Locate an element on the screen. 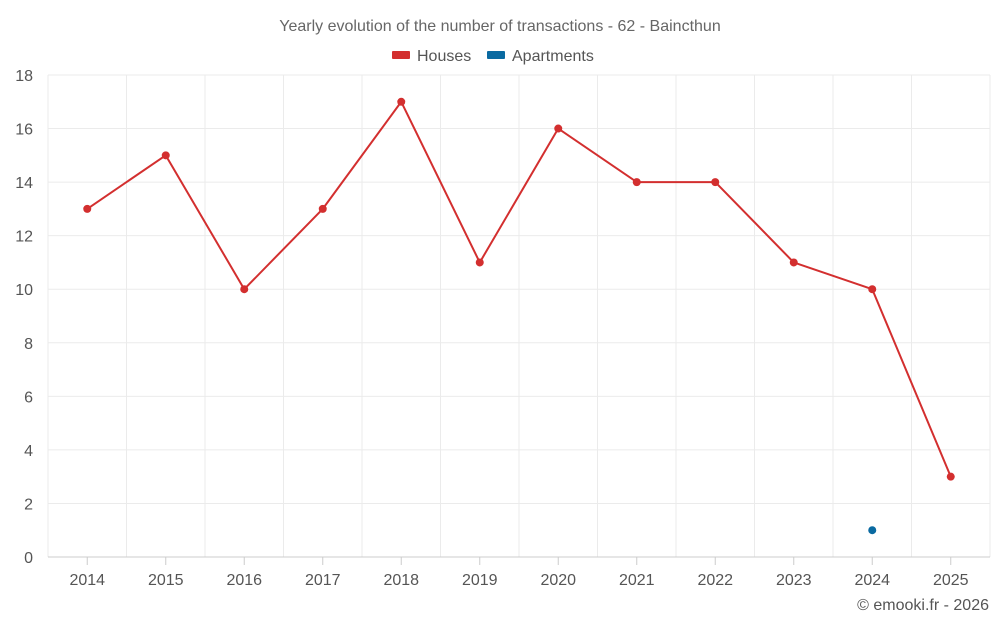 The width and height of the screenshot is (1000, 625). y-tick-label: 18 is located at coordinates (24, 76).